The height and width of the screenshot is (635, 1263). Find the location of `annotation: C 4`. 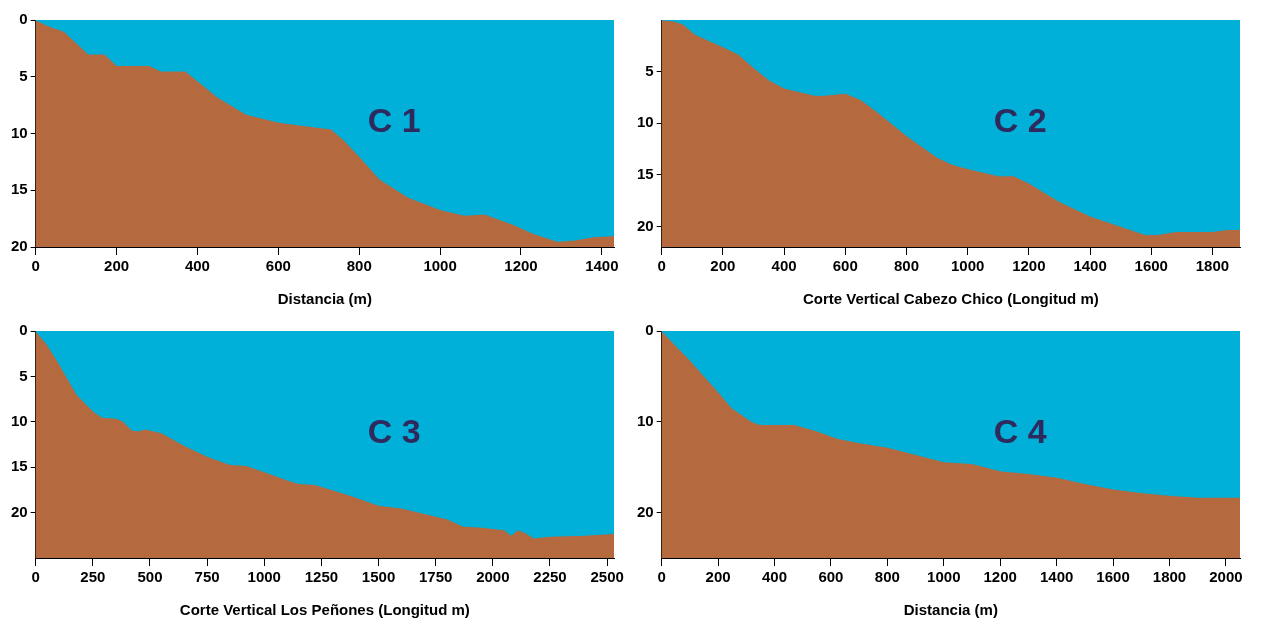

annotation: C 4 is located at coordinates (1020, 430).